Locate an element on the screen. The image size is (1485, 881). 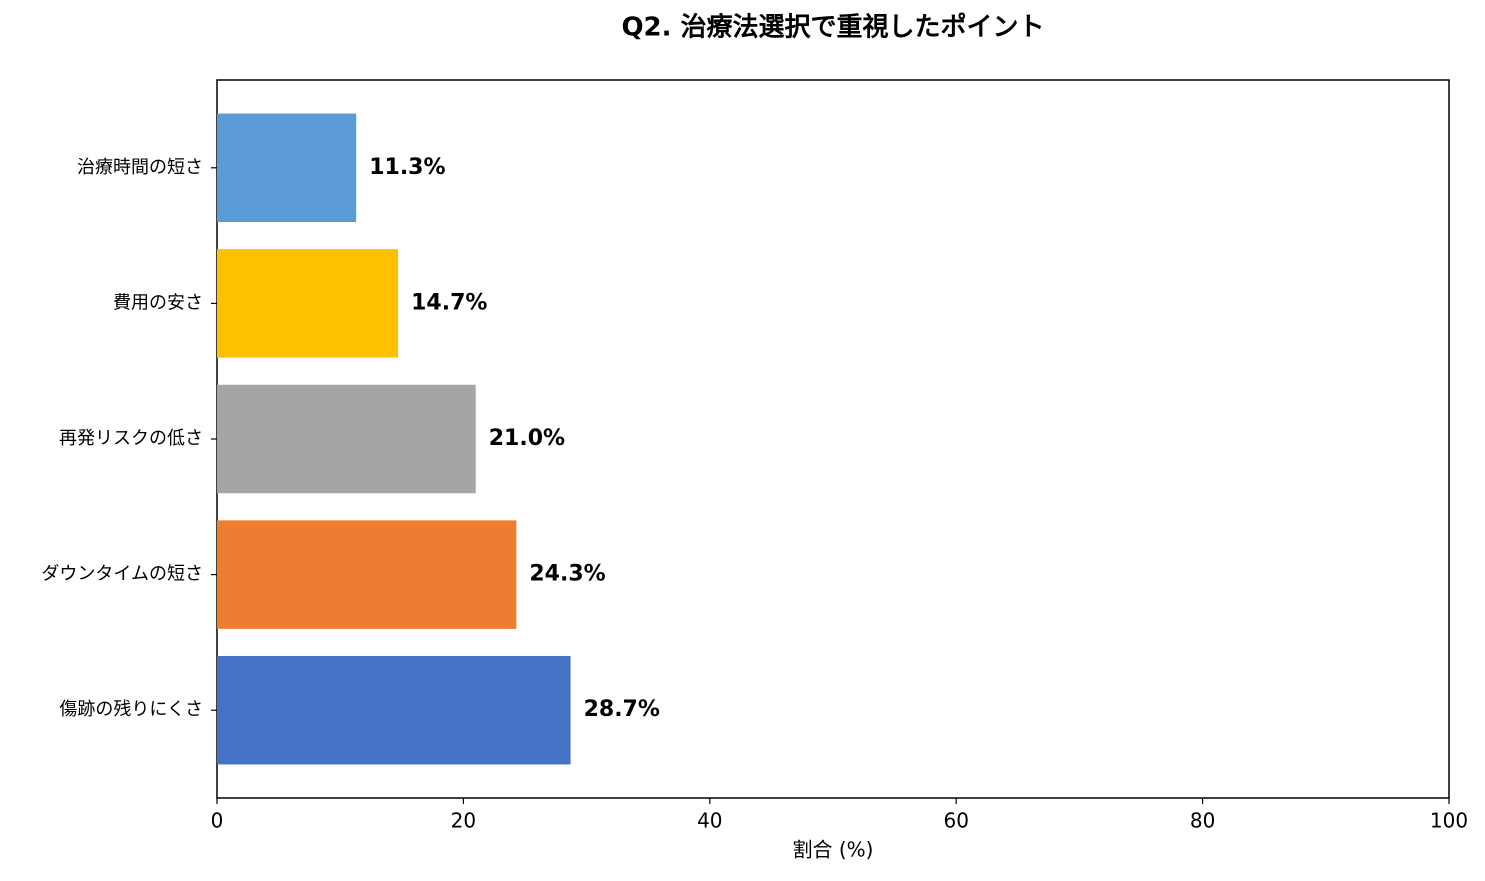
value-label: 21.0% is located at coordinates (527, 438).